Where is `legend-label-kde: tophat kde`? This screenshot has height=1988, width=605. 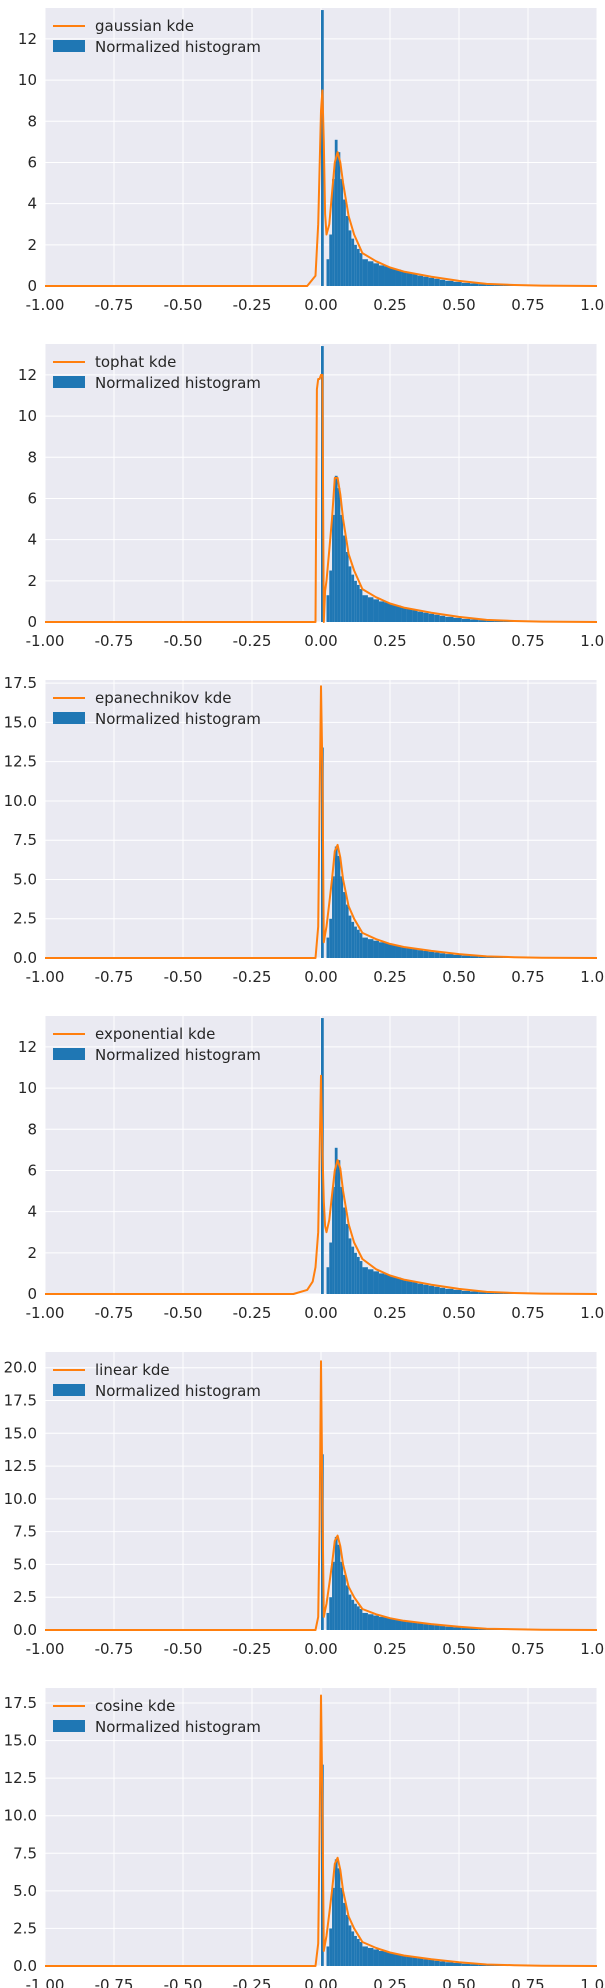
legend-label-kde: tophat kde is located at coordinates (135, 362).